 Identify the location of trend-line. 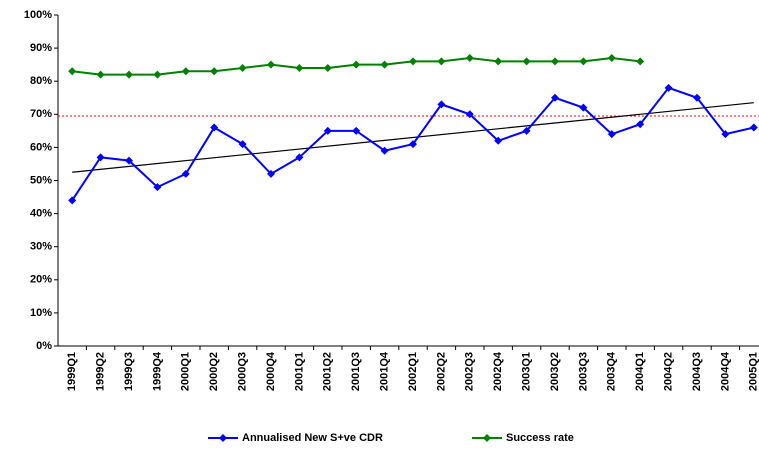
(413, 137).